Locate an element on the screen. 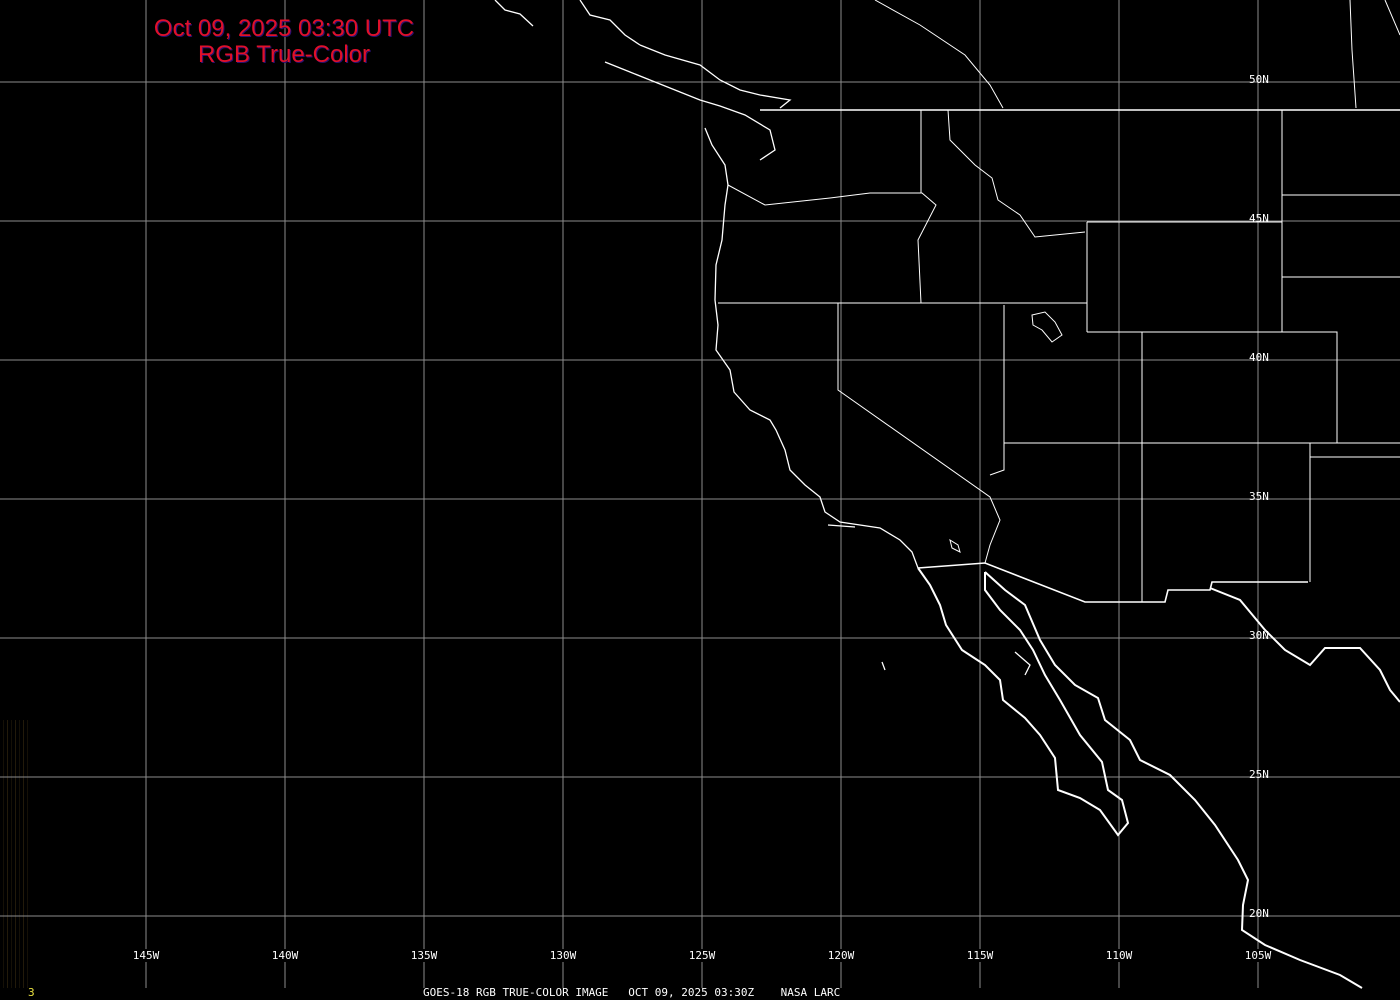 The width and height of the screenshot is (1400, 1000). map-title-product: RGB True-Color is located at coordinates (284, 54).